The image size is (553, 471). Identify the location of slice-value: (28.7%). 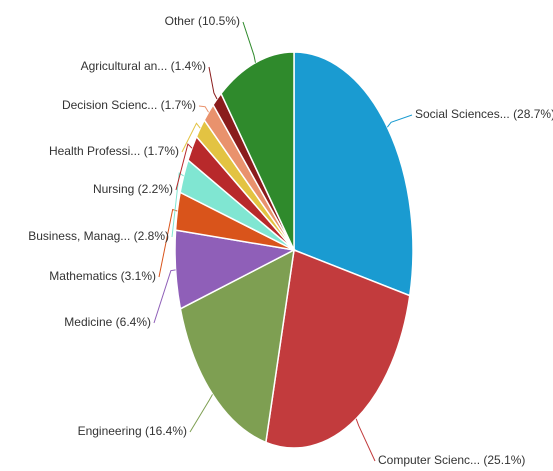
(533, 114).